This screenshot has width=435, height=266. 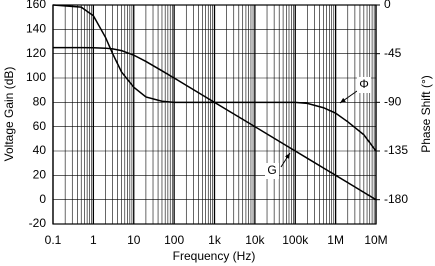 I want to click on x-tick-label: 1M, so click(x=335, y=240).